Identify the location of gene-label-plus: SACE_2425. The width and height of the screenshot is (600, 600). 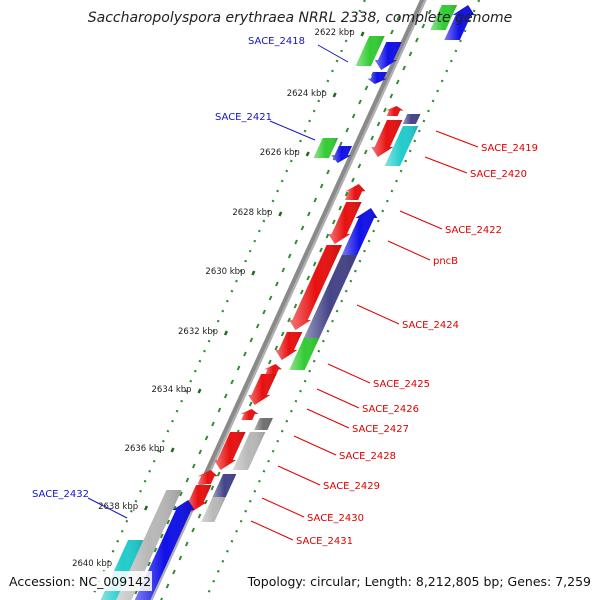
(401, 384).